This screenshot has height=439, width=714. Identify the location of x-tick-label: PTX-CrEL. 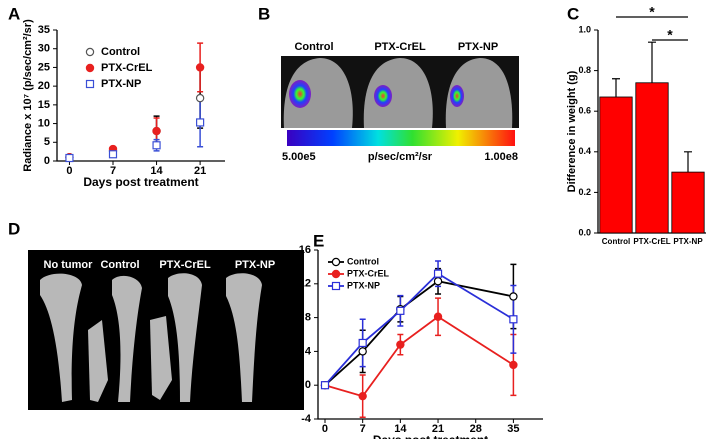
(651, 241).